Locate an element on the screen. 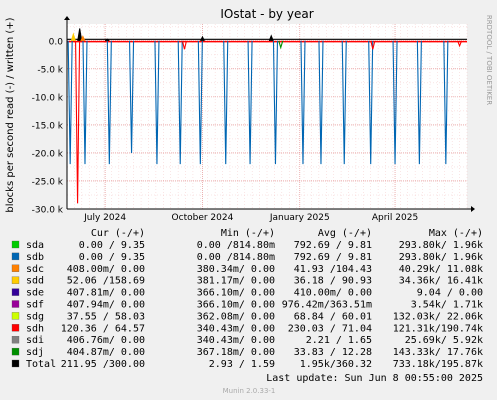  legend-swatch-sdg is located at coordinates (15, 316).